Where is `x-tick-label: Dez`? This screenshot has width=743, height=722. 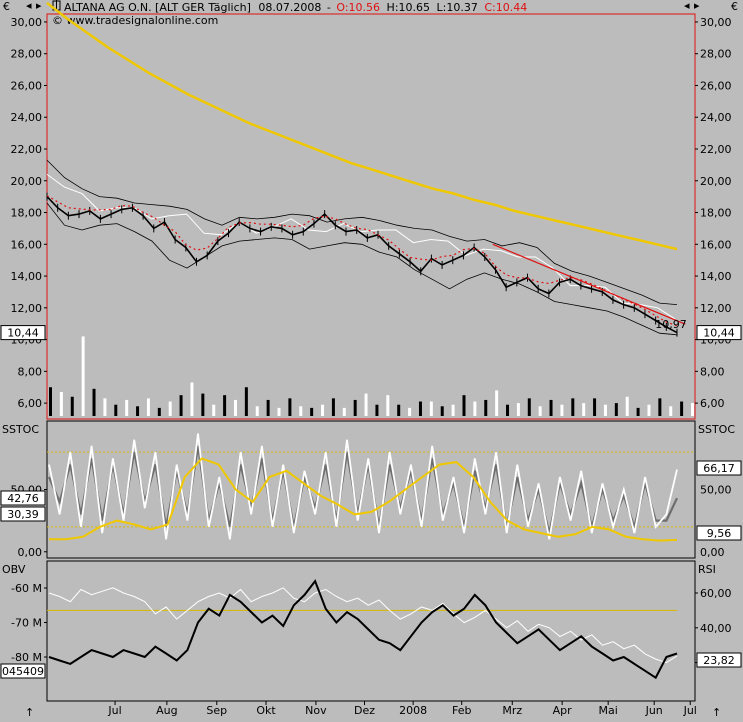 x-tick-label: Dez is located at coordinates (364, 710).